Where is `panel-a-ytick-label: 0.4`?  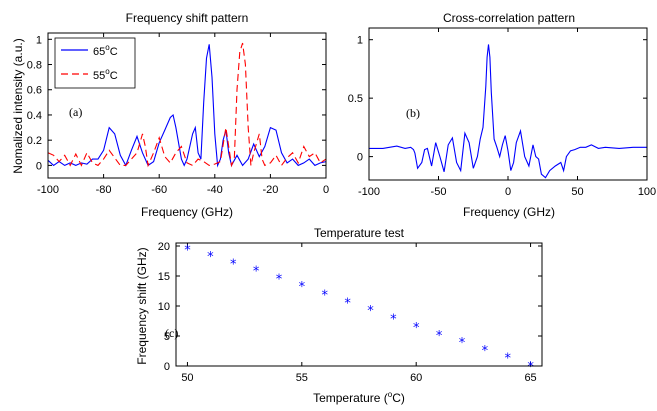 panel-a-ytick-label: 0.4 is located at coordinates (34, 116).